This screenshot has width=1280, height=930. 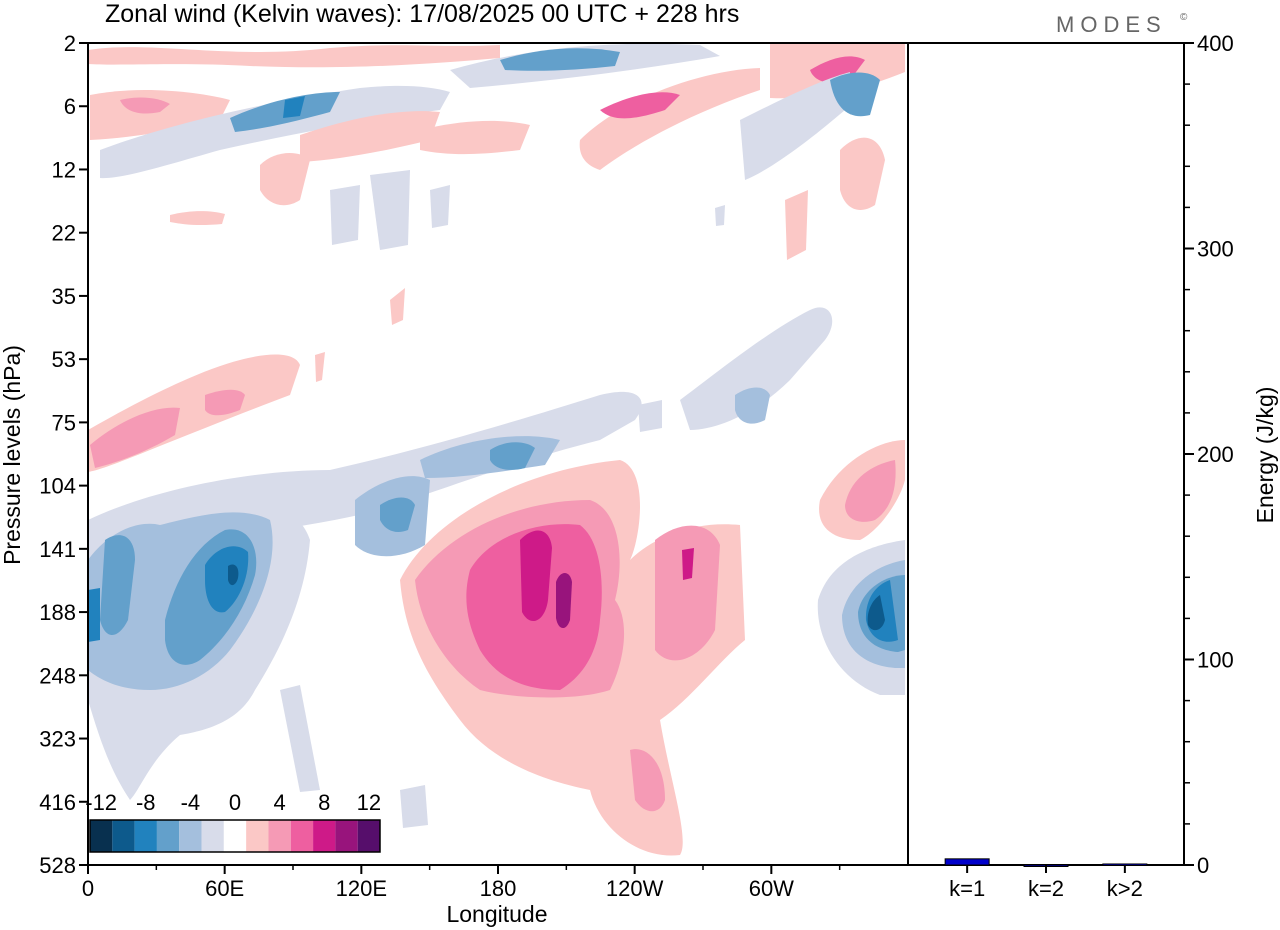 I want to click on y-tick-label: 53, so click(x=64, y=359).